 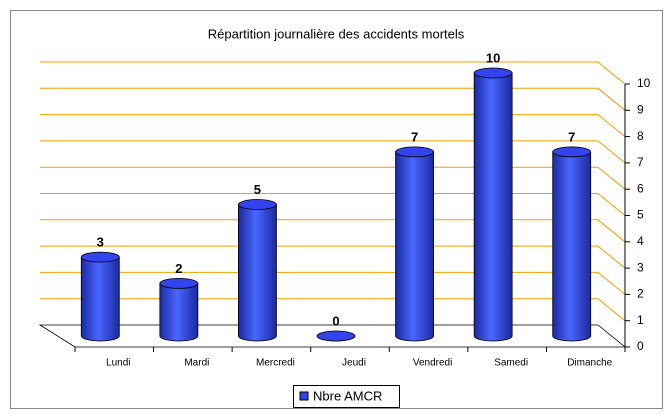 What do you see at coordinates (640, 188) in the screenshot?
I see `y-tick-label: 6` at bounding box center [640, 188].